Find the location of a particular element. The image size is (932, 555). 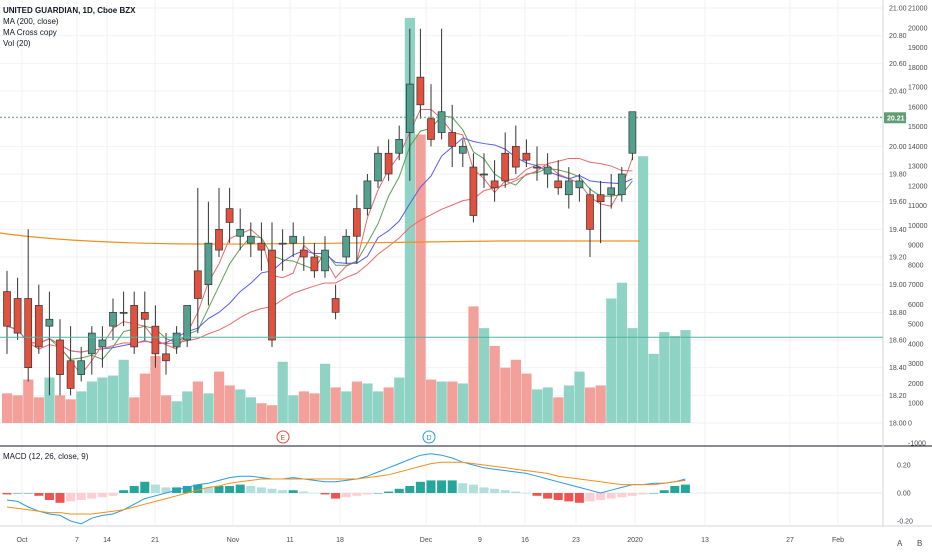

volume-tick-label: 4000 is located at coordinates (916, 344).